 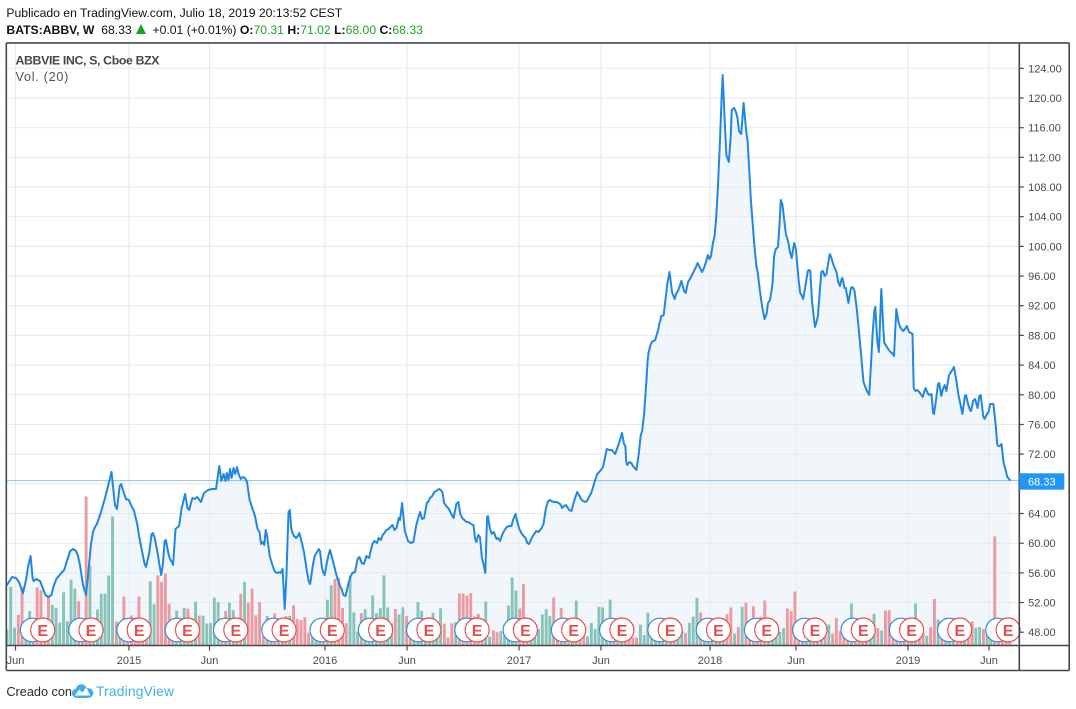 What do you see at coordinates (1042, 426) in the screenshot?
I see `svg-text: 76.00` at bounding box center [1042, 426].